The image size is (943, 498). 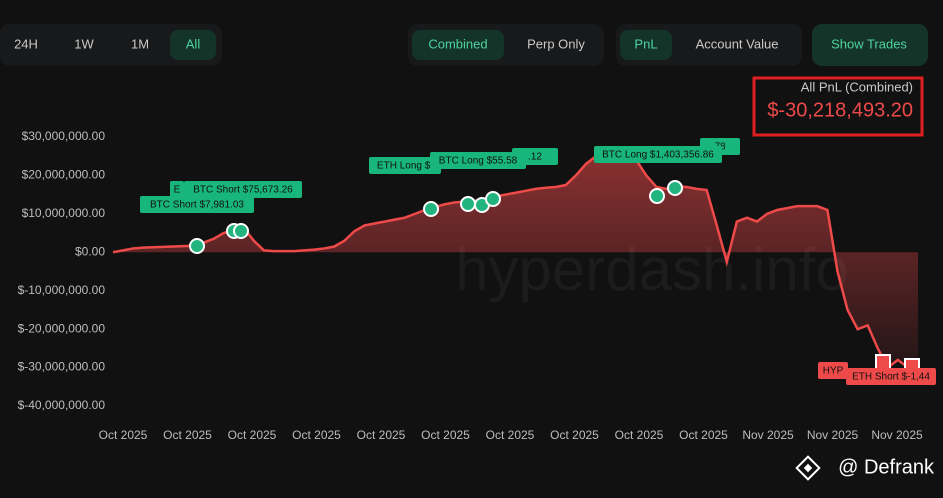 What do you see at coordinates (64, 136) in the screenshot?
I see `y-tick-label: $30,000,000.00` at bounding box center [64, 136].